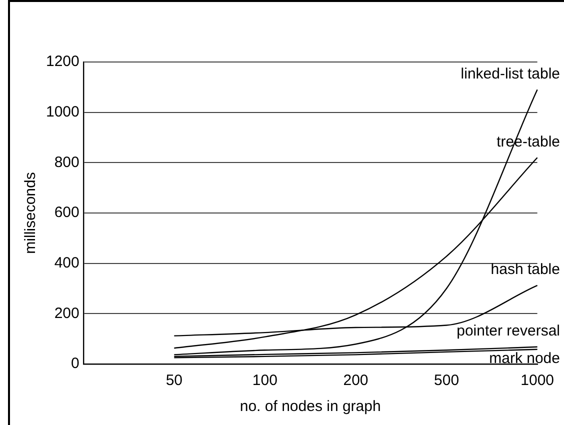 The width and height of the screenshot is (564, 425). What do you see at coordinates (447, 381) in the screenshot?
I see `x-tick-label: 500` at bounding box center [447, 381].